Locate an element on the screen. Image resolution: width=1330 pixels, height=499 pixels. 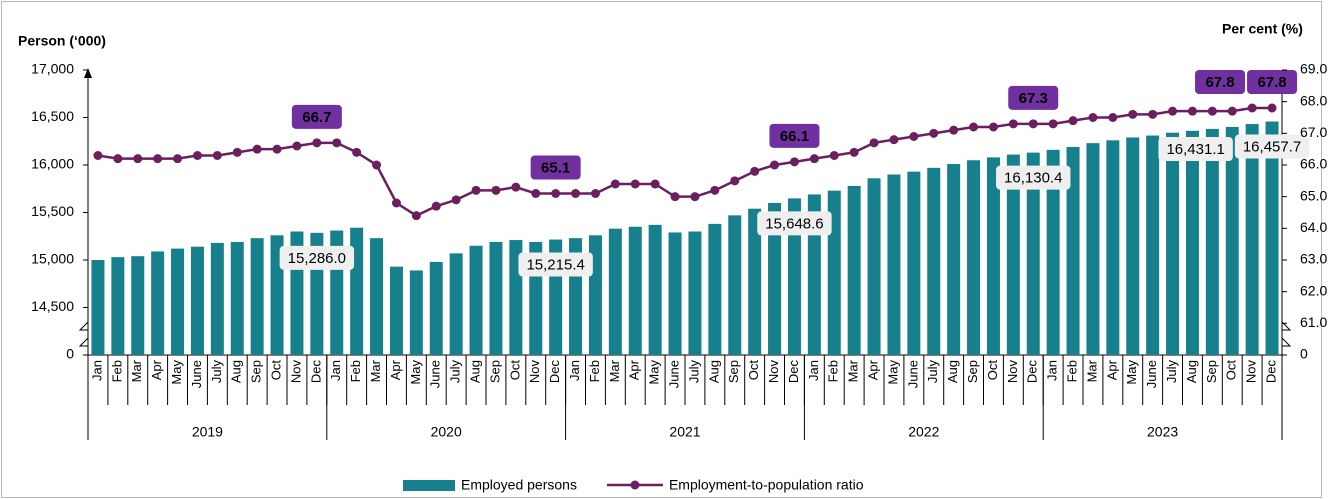
x-tick-label: May is located at coordinates (176, 372).